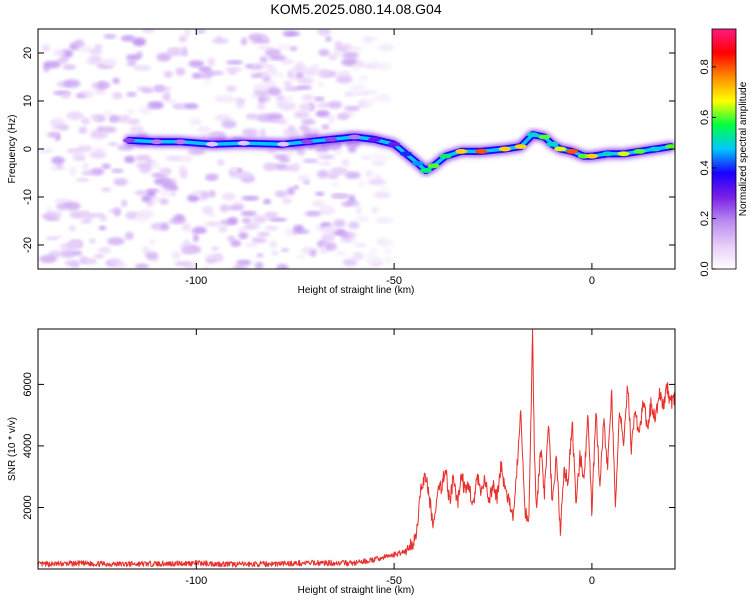  Describe the element at coordinates (592, 281) in the screenshot. I see `spectrogram-x-tick-label: 0` at that location.